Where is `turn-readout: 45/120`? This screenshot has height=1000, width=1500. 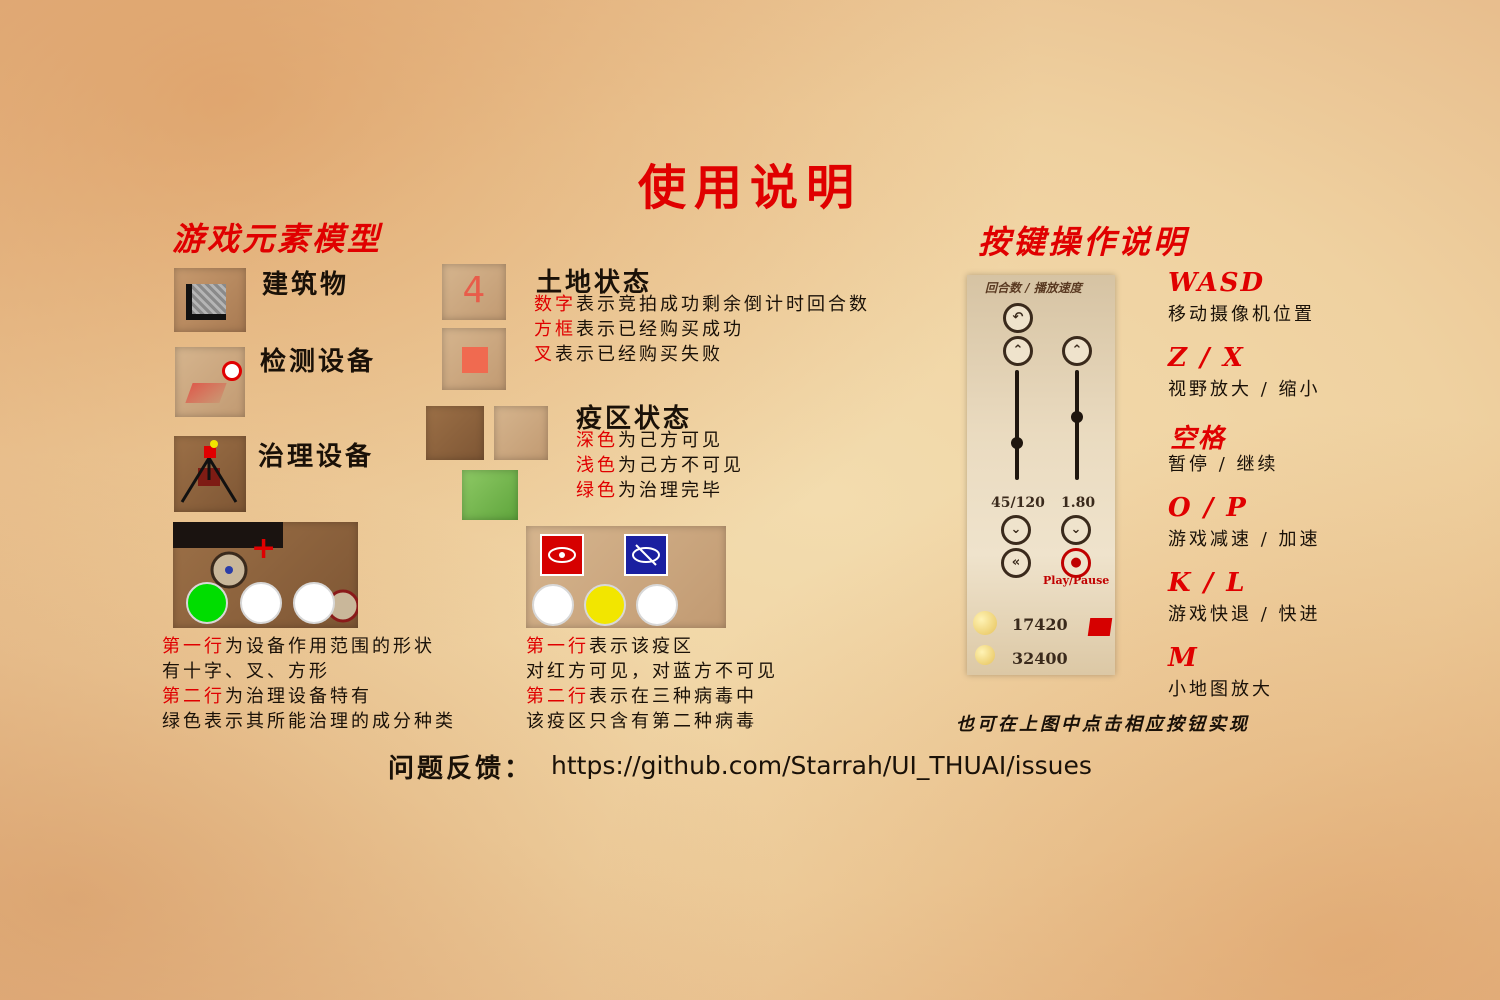
turn-readout: 45/120 is located at coordinates (1018, 503).